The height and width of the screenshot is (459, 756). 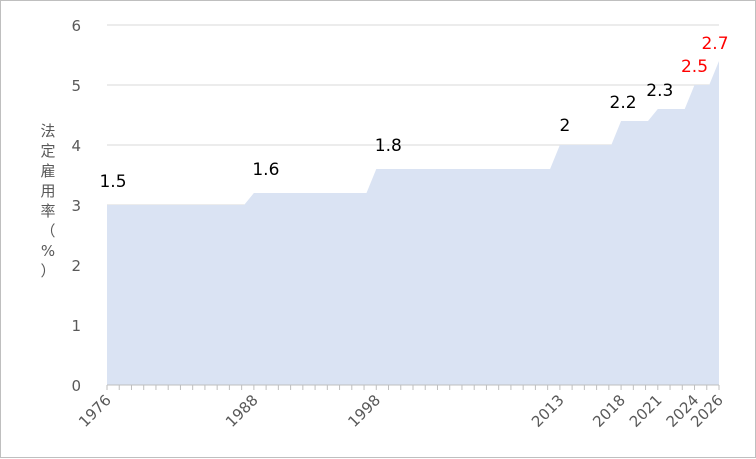 I want to click on y-axis-label-char: 定, so click(x=47, y=151).